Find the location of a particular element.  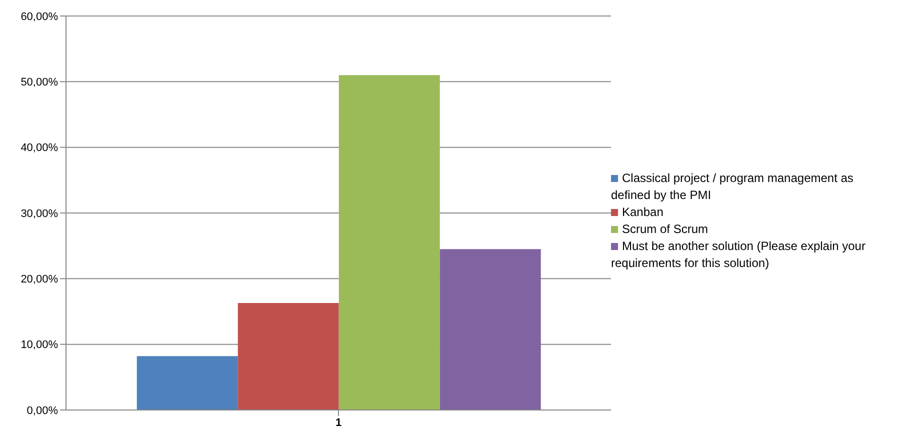

y-tick-label: 0,00% is located at coordinates (42, 410).